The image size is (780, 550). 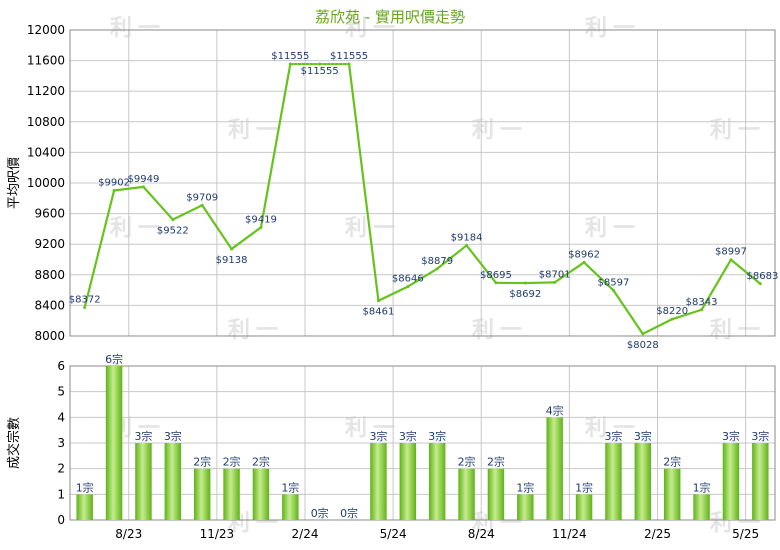 What do you see at coordinates (437, 261) in the screenshot?
I see `price-data-label: $8879` at bounding box center [437, 261].